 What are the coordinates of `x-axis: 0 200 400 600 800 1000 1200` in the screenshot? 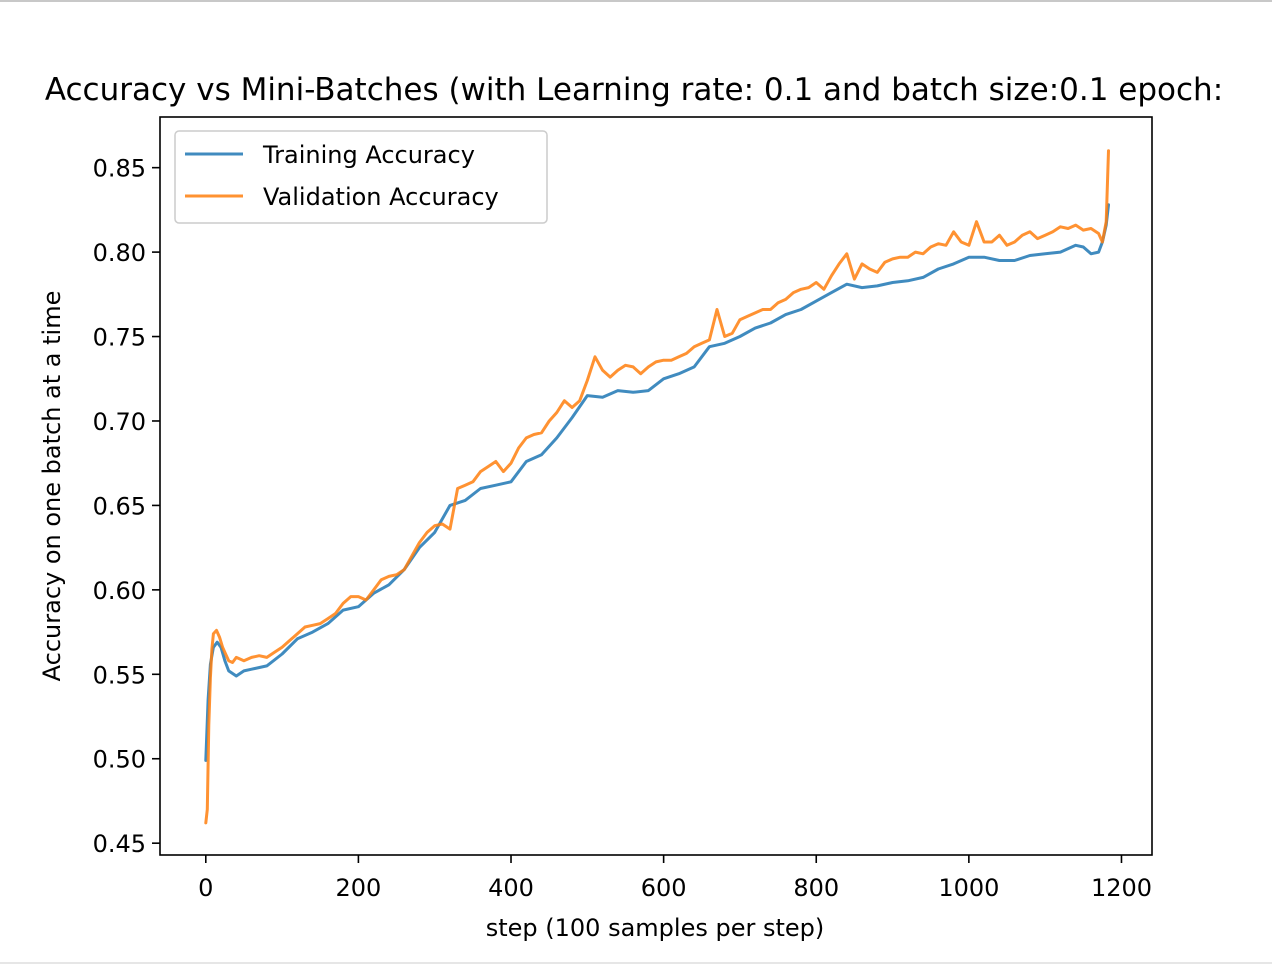 It's located at (675, 878).